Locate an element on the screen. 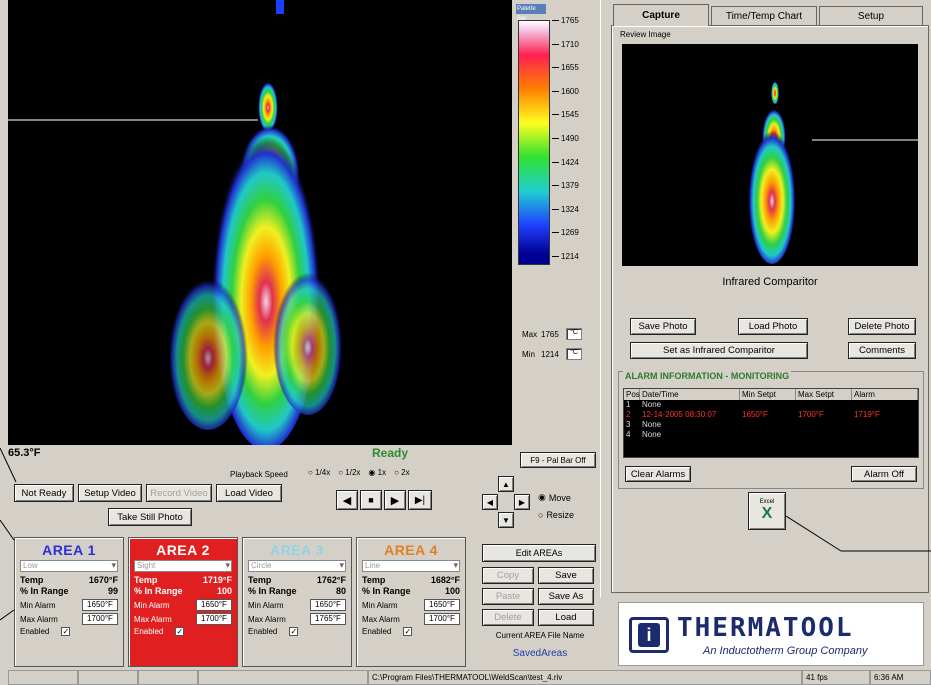 This screenshot has width=931, height=685. palette-title: Palette Bar is located at coordinates (531, 13).